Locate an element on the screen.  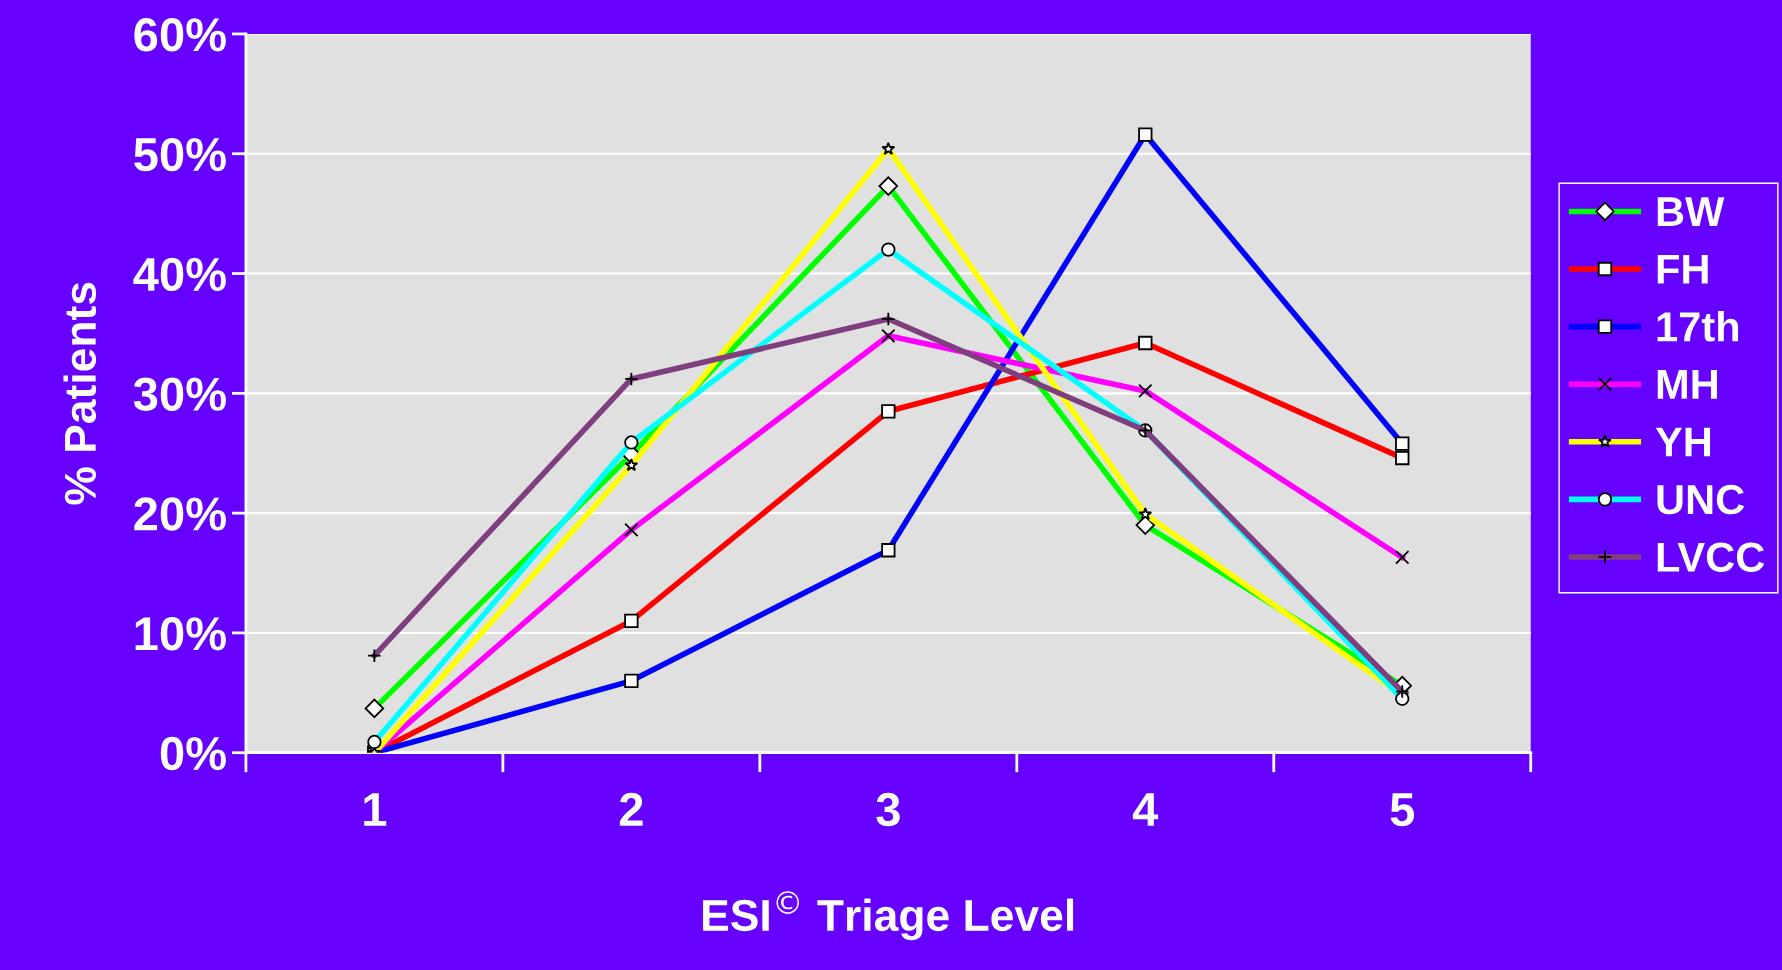
x-tick-label: 3 is located at coordinates (888, 809).